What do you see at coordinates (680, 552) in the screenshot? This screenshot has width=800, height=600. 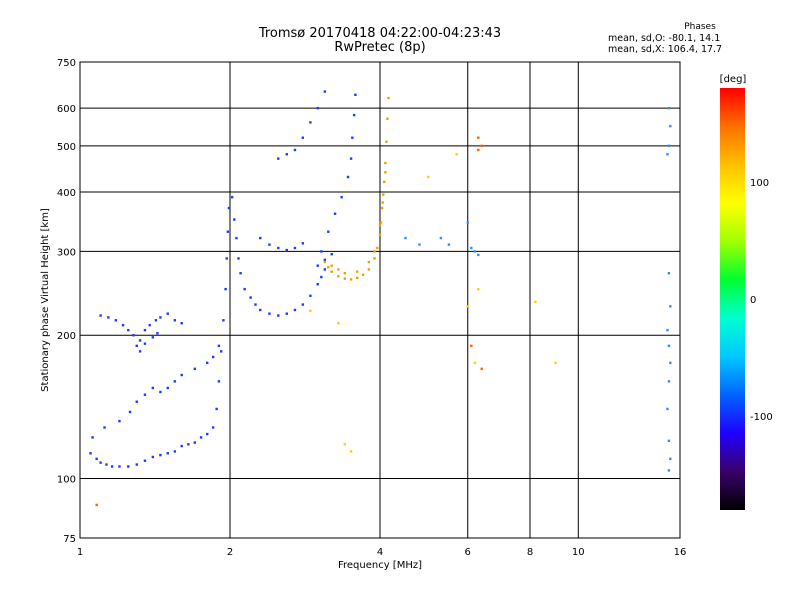 I see `x-tick-label: 16` at bounding box center [680, 552].